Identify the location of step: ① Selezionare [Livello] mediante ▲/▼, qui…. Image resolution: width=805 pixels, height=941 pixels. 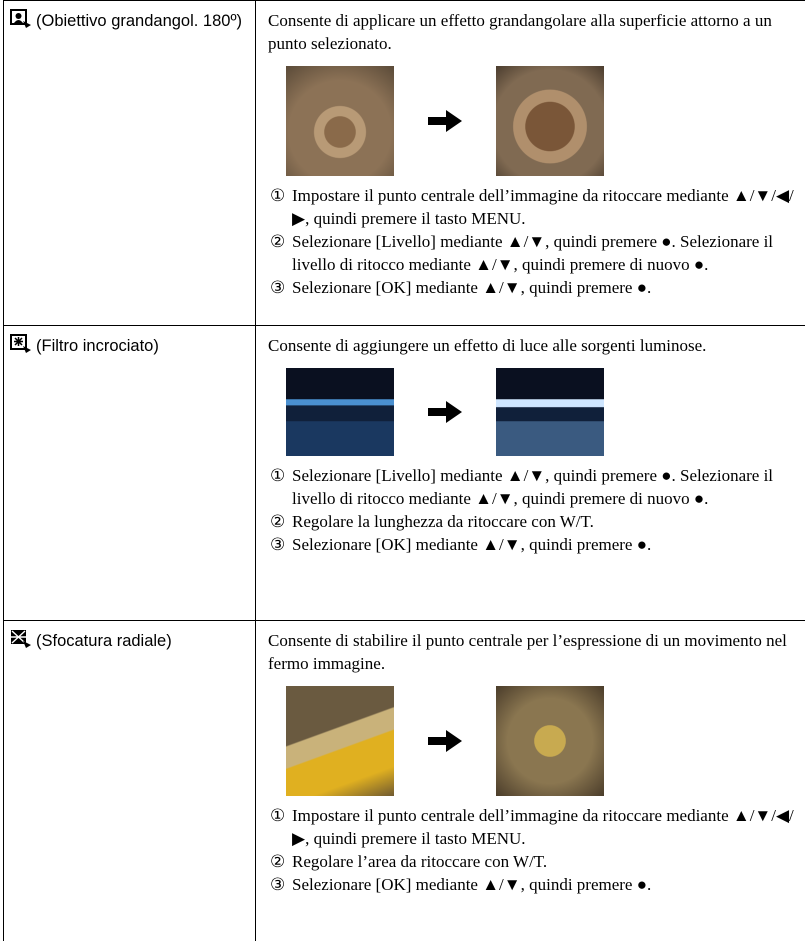
(532, 487).